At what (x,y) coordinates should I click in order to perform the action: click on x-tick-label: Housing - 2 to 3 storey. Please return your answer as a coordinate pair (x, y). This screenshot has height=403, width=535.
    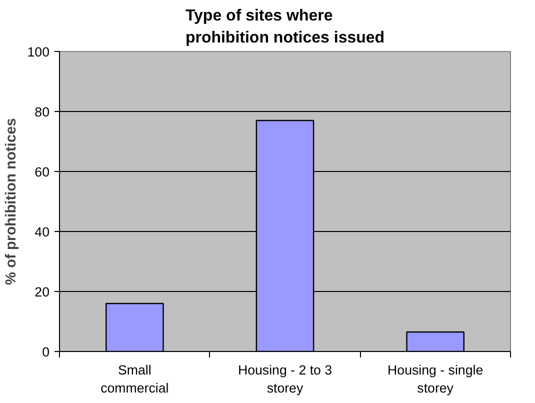
    Looking at the image, I should click on (285, 379).